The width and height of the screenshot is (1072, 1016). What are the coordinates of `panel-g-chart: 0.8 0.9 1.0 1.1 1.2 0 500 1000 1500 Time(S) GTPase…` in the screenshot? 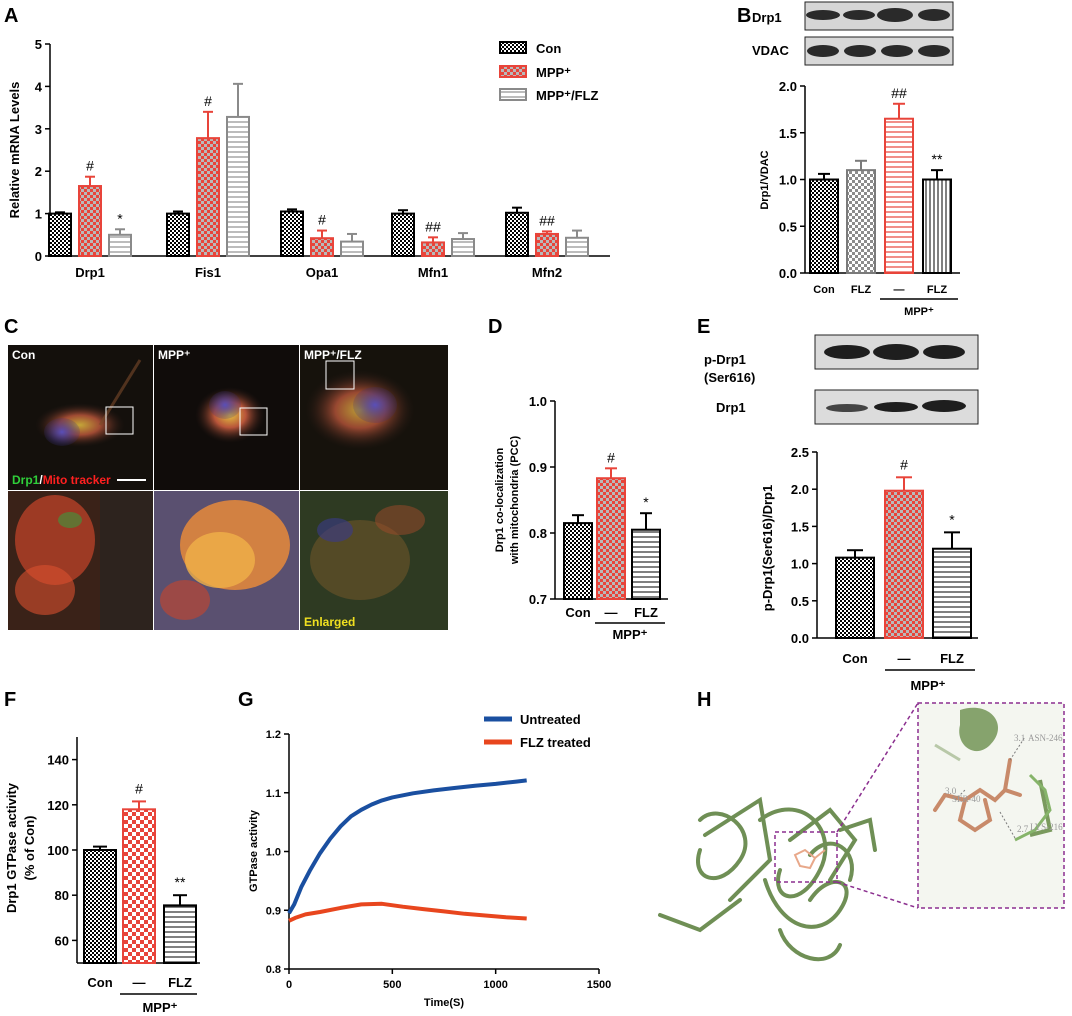 It's located at (429, 860).